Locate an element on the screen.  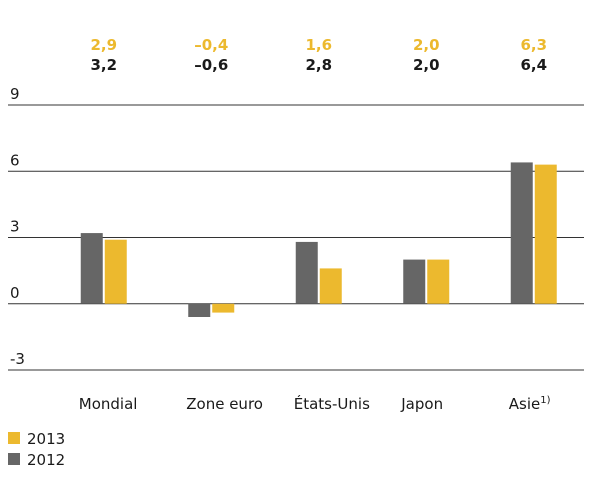
footnote-mark: 1) is located at coordinates (545, 400).